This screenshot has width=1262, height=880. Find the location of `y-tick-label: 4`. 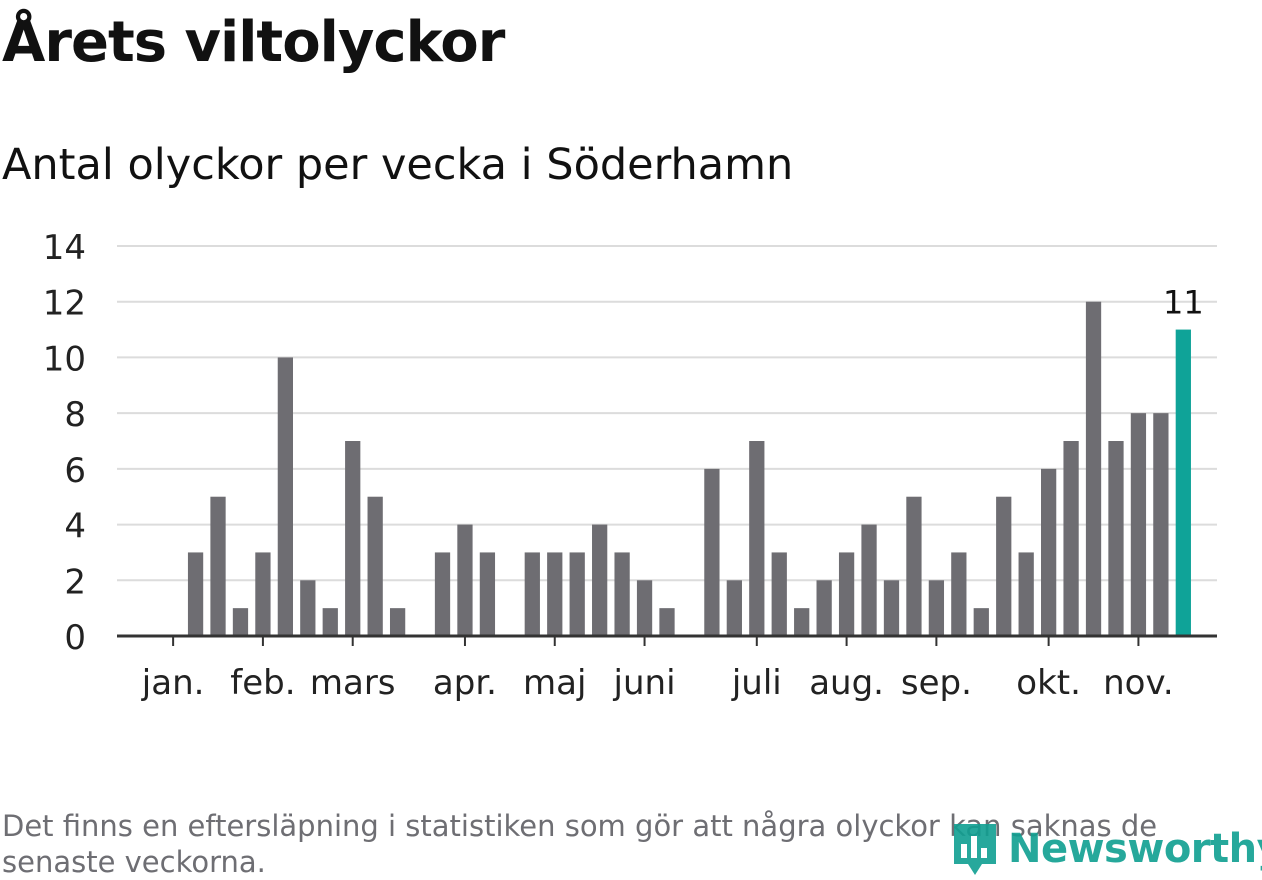

y-tick-label: 4 is located at coordinates (75, 527).